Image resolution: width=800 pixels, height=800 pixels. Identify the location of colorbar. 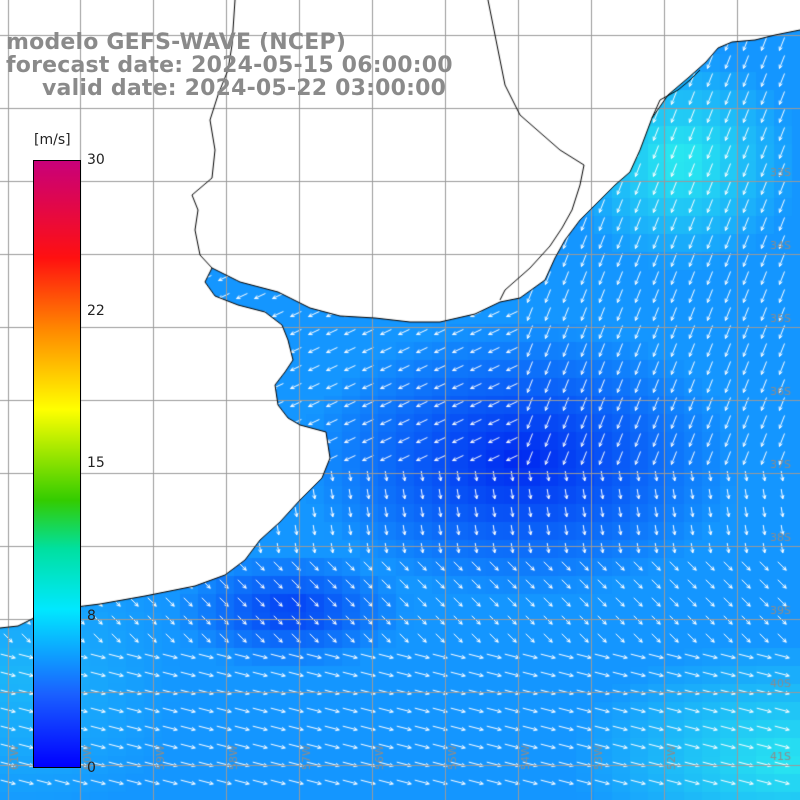
(57, 464).